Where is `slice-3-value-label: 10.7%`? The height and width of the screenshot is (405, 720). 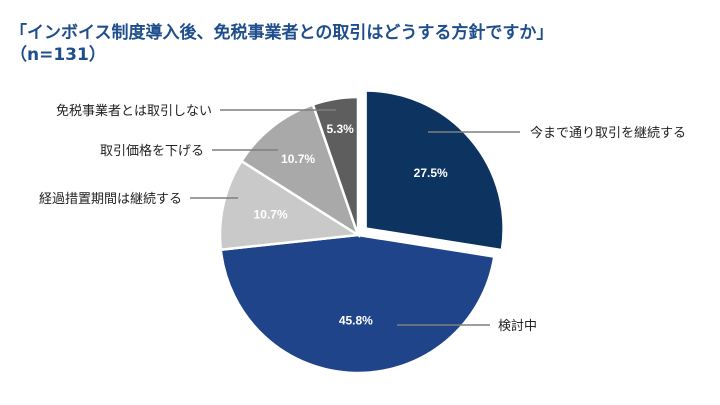
slice-3-value-label: 10.7% is located at coordinates (271, 215).